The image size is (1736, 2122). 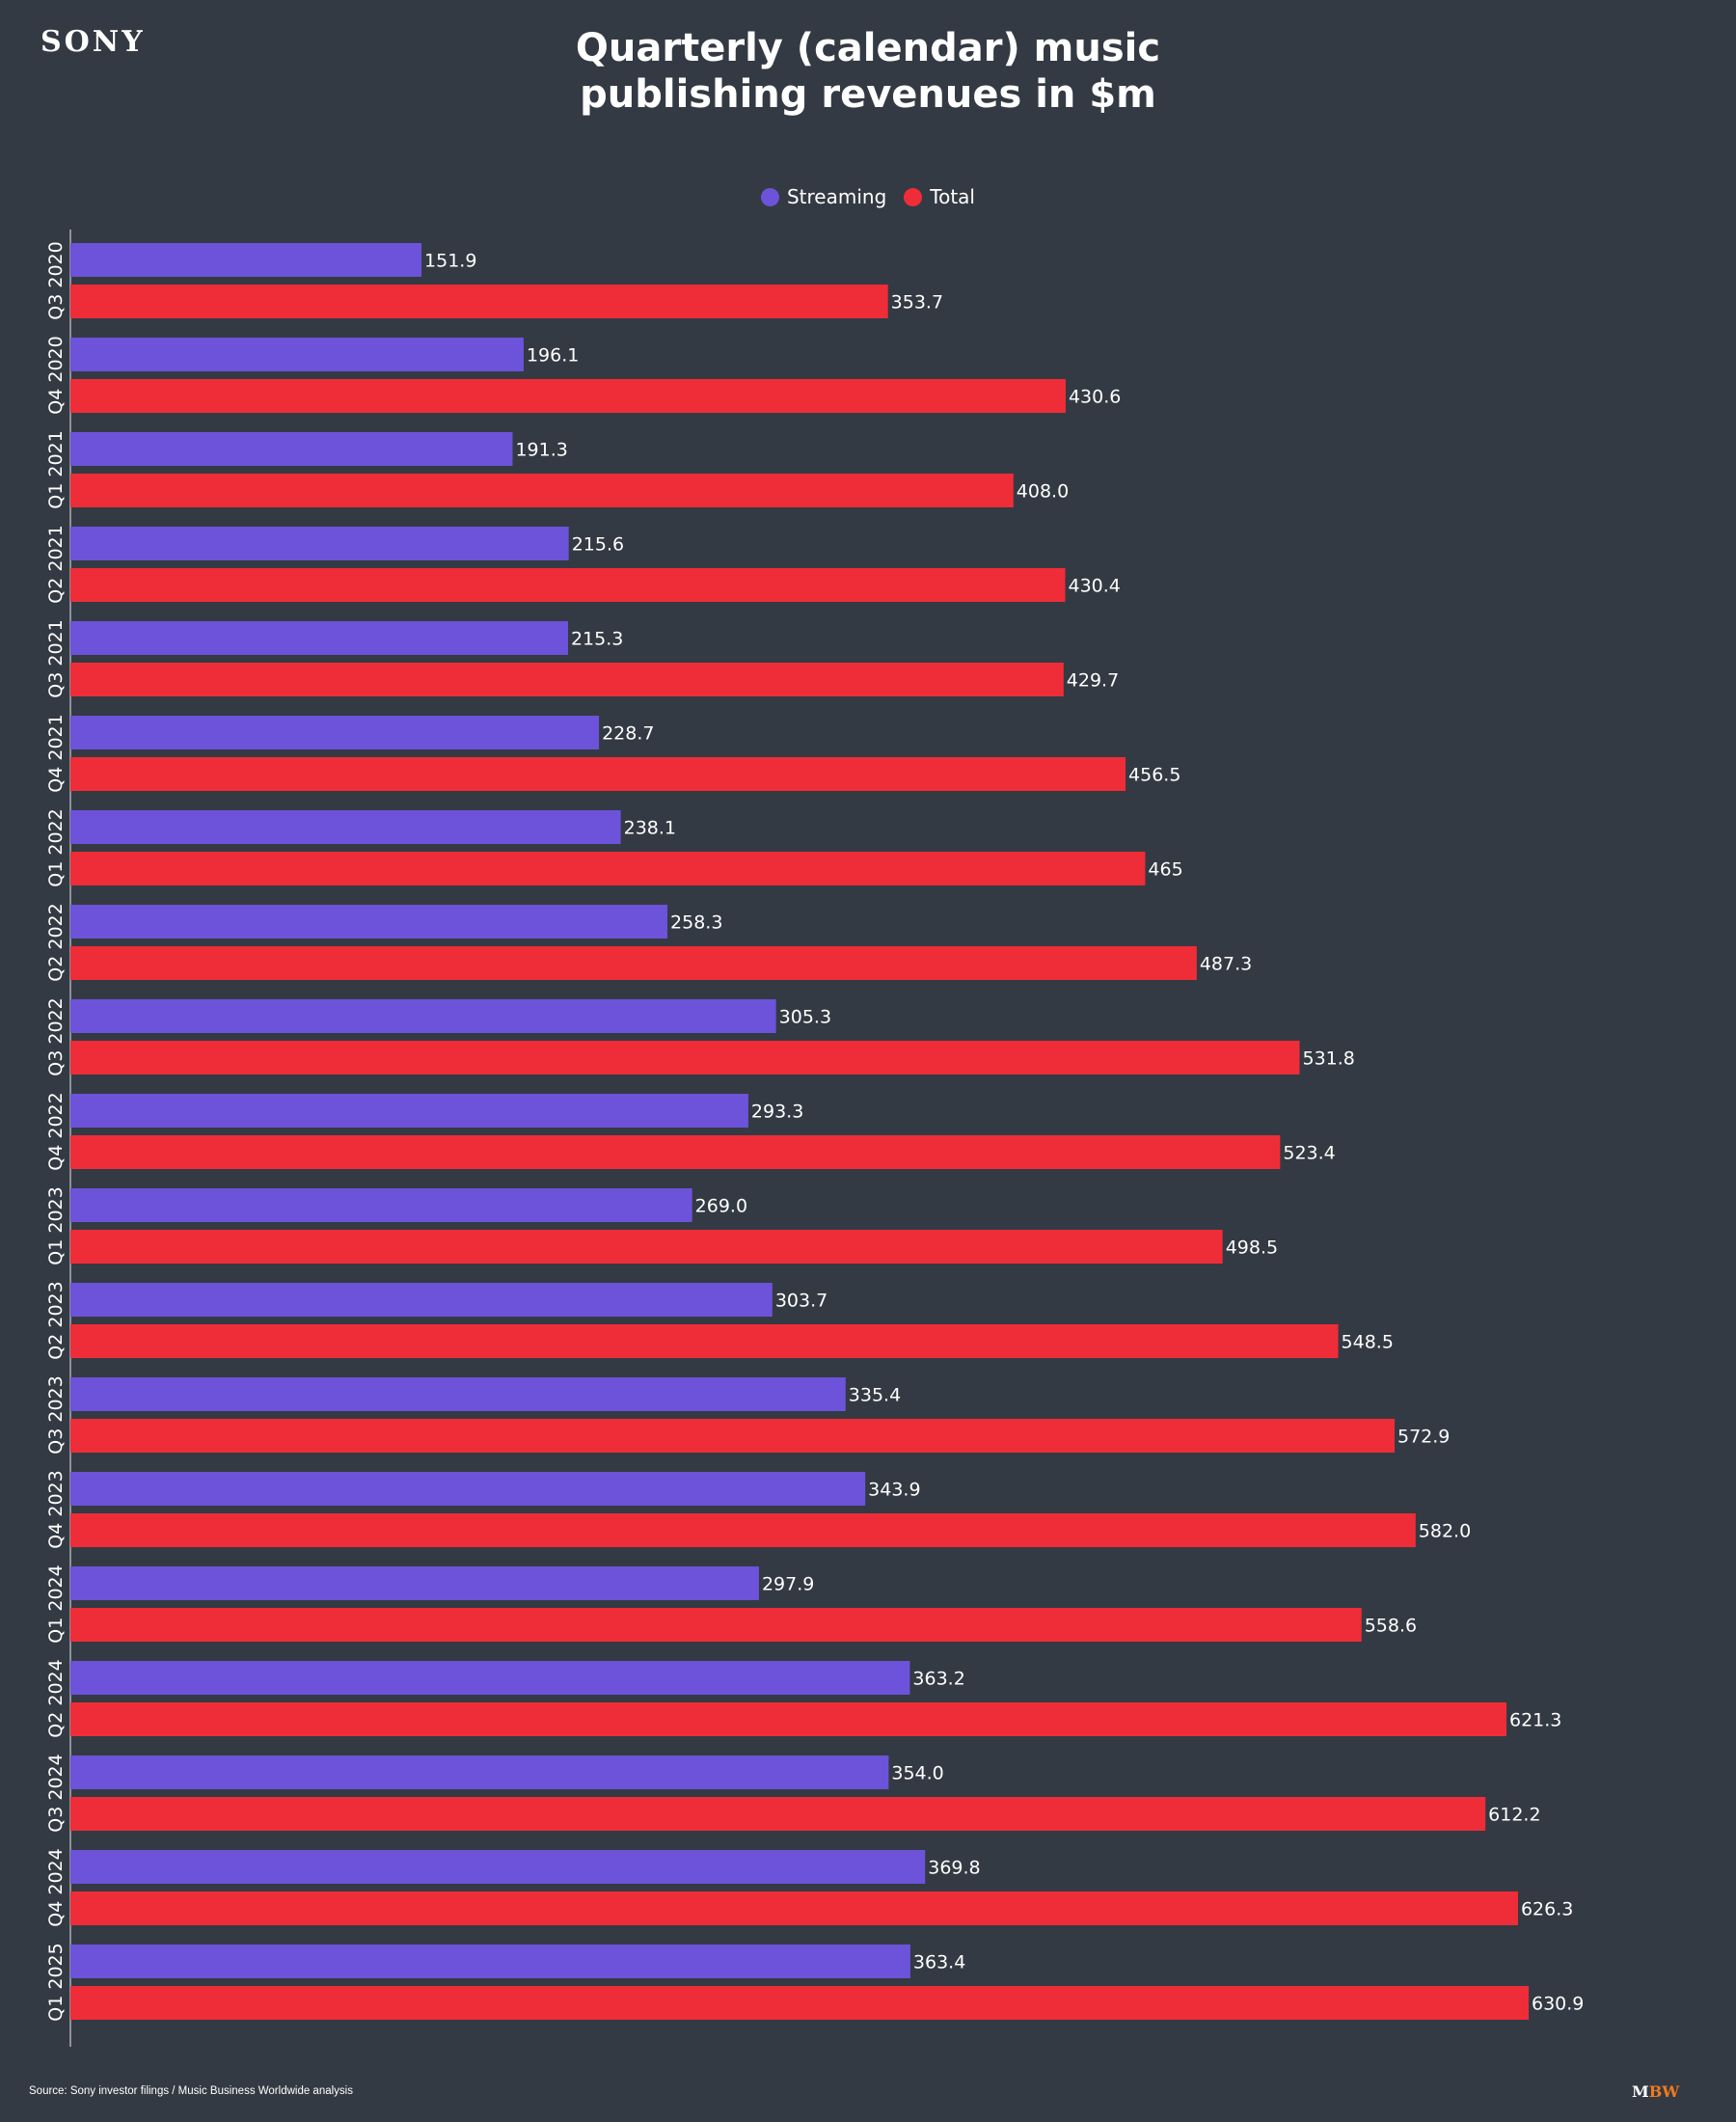 What do you see at coordinates (1368, 1343) in the screenshot?
I see `data-label-total: 548.5` at bounding box center [1368, 1343].